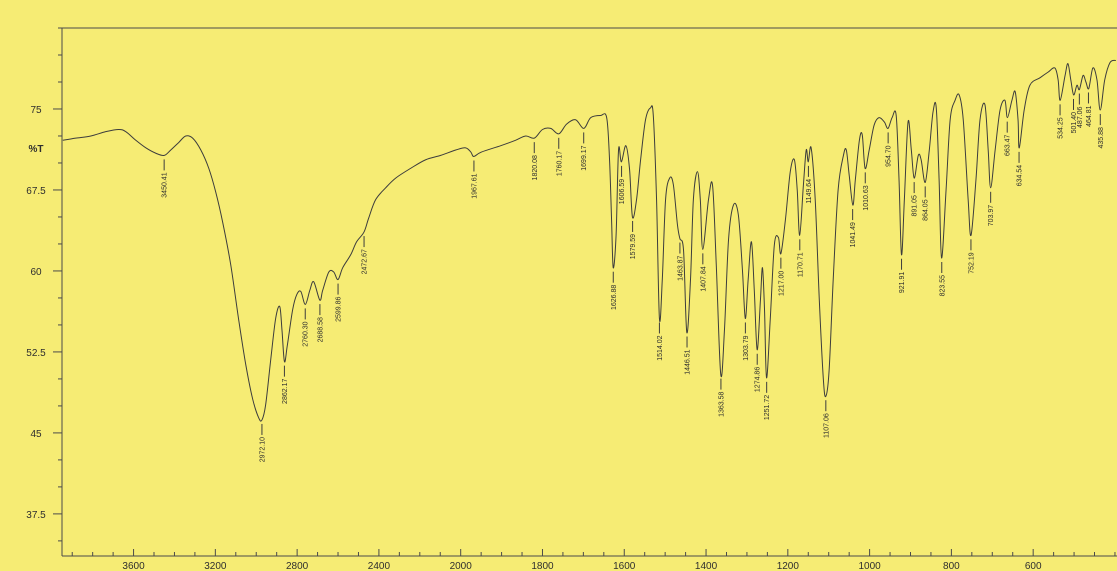 This screenshot has width=1117, height=571. I want to click on peak-label: 1760.17, so click(559, 163).